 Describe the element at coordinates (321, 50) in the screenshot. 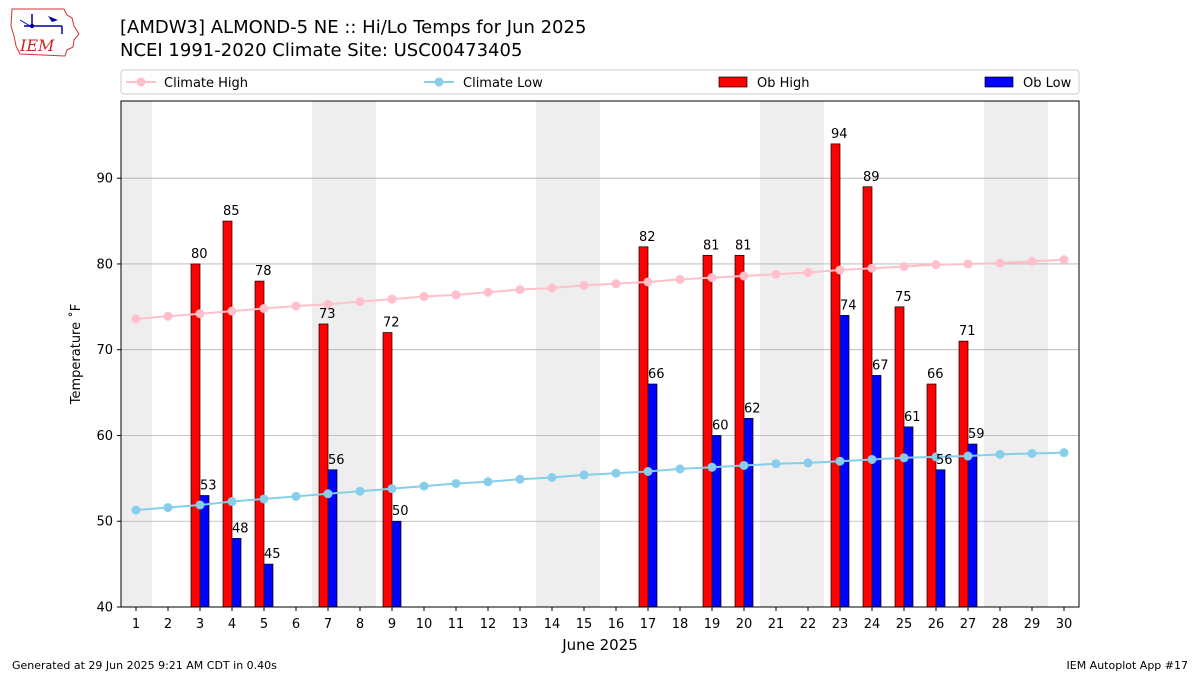

I see `chart-subtitle: NCEI 1991-2020 Climate Site: USC00473405` at that location.